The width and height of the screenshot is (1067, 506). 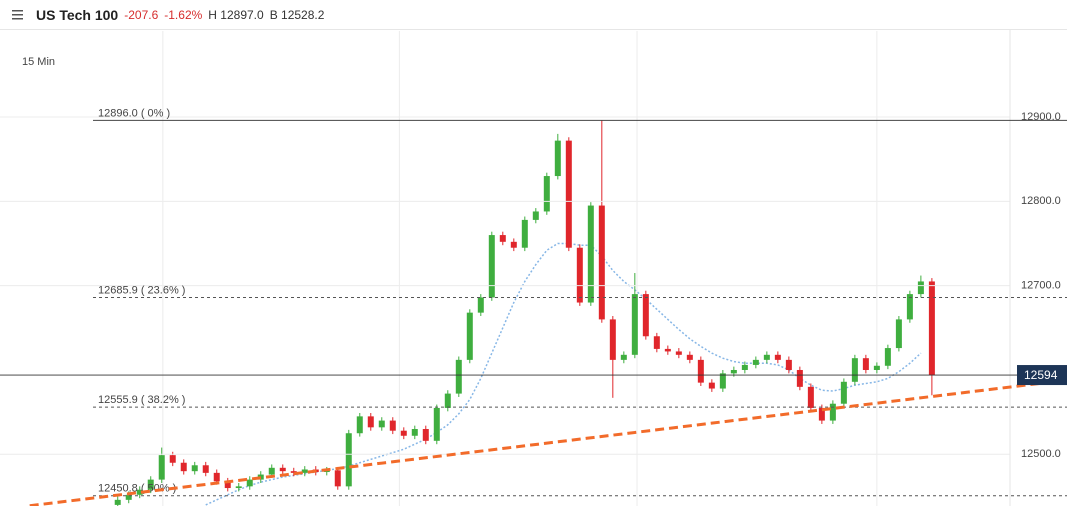 I want to click on high: H 12897.0, so click(x=236, y=14).